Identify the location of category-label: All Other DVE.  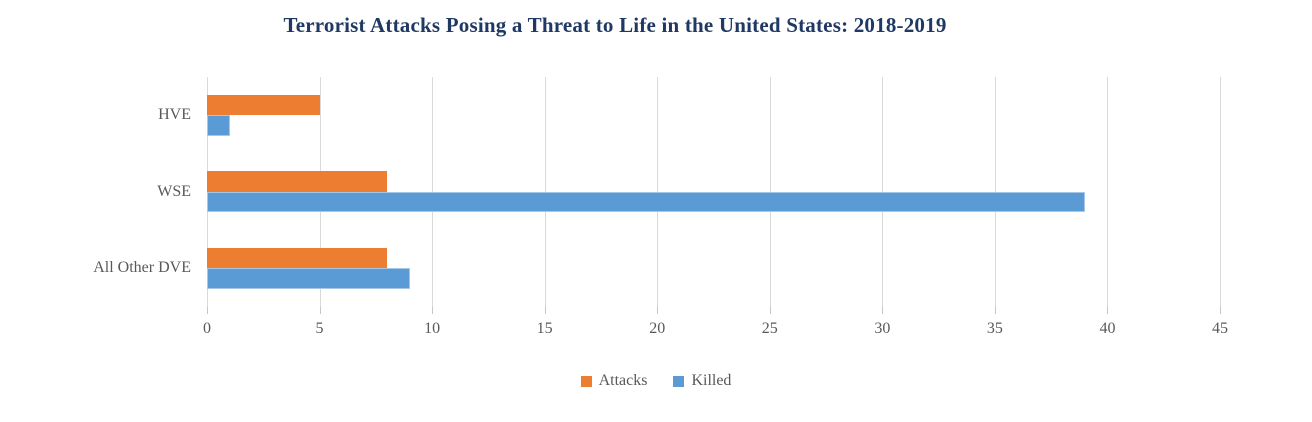
(142, 268).